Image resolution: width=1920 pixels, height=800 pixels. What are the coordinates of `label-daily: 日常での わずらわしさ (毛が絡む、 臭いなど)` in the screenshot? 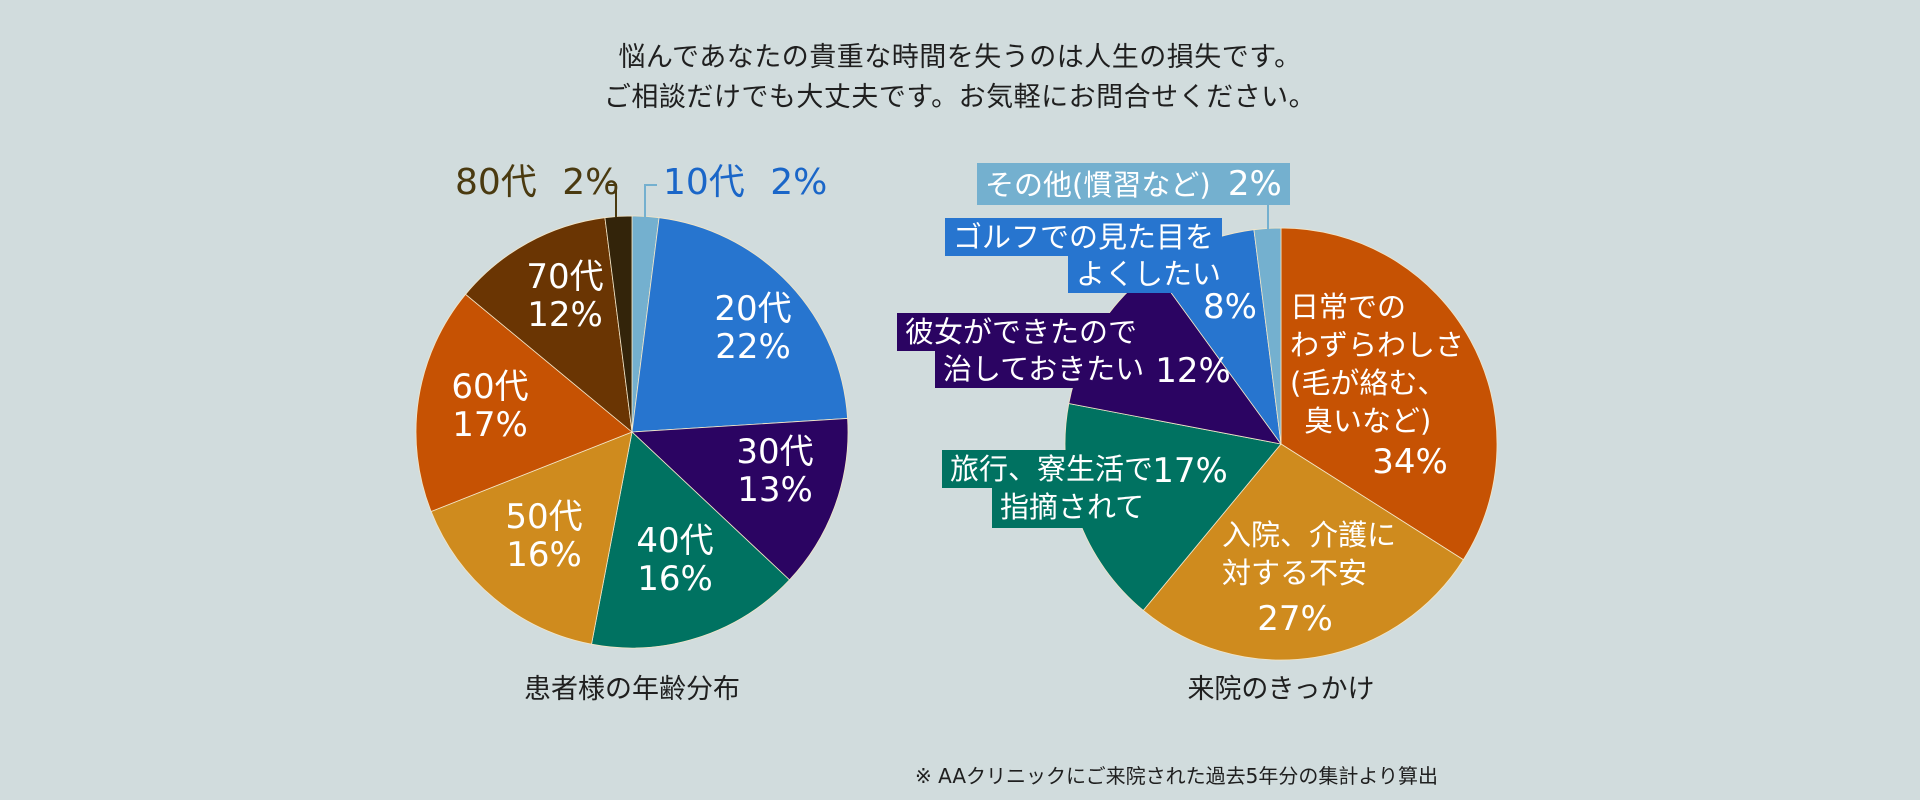 It's located at (1377, 364).